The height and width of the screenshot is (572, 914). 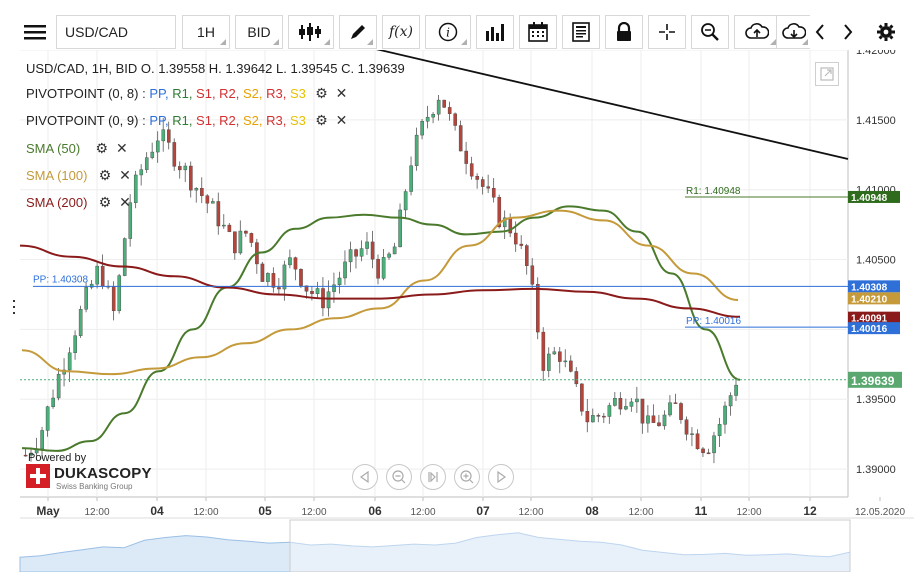 What do you see at coordinates (206, 32) in the screenshot?
I see `timeframe-select: 1H` at bounding box center [206, 32].